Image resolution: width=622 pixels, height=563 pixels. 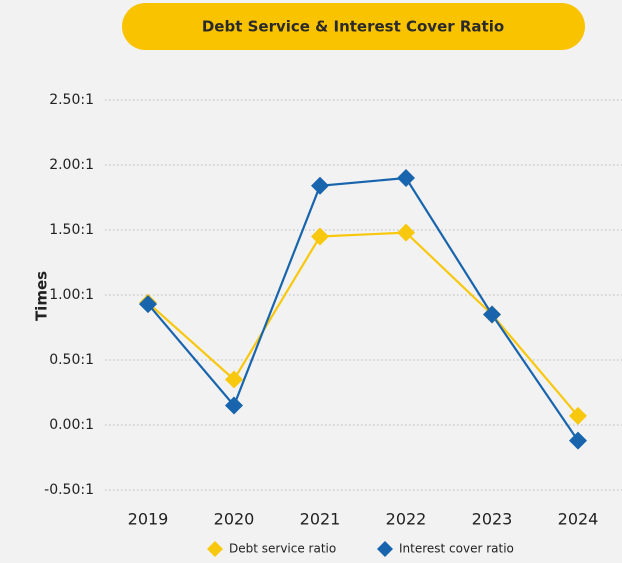 I want to click on y-tick-label: 2.00:1, so click(x=71, y=165).